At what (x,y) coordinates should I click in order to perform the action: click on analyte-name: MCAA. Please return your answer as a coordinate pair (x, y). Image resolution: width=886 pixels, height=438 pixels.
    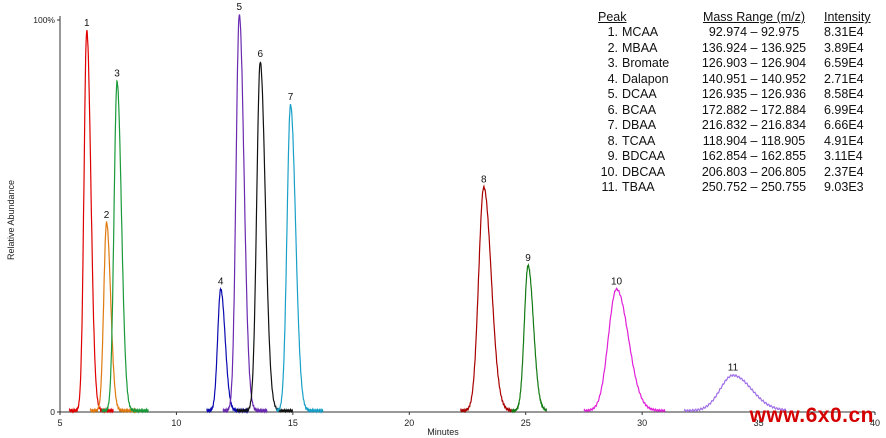
    Looking at the image, I should click on (640, 32).